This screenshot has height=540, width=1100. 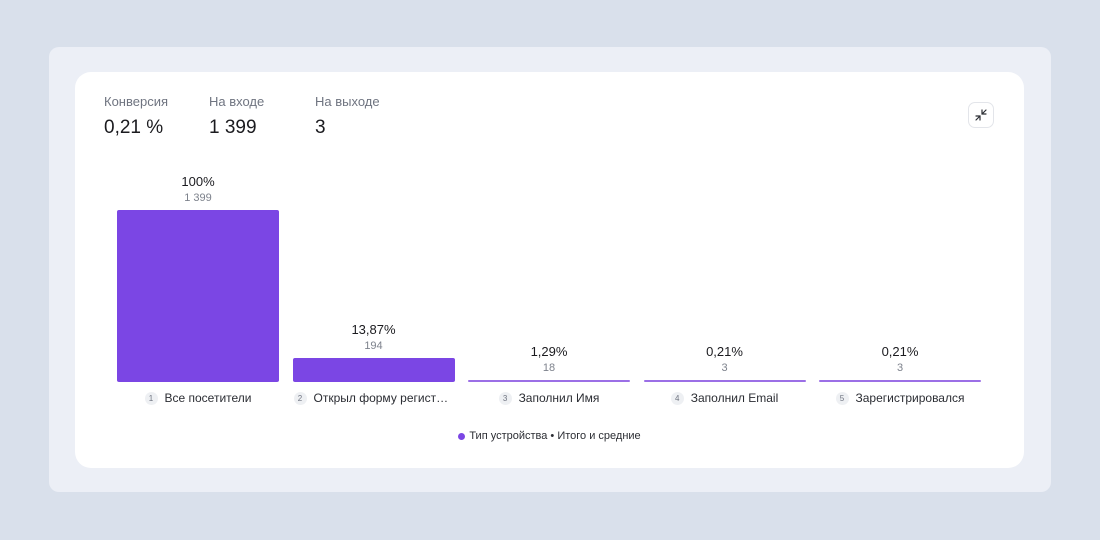 What do you see at coordinates (237, 101) in the screenshot?
I see `metric-input-label: На входе` at bounding box center [237, 101].